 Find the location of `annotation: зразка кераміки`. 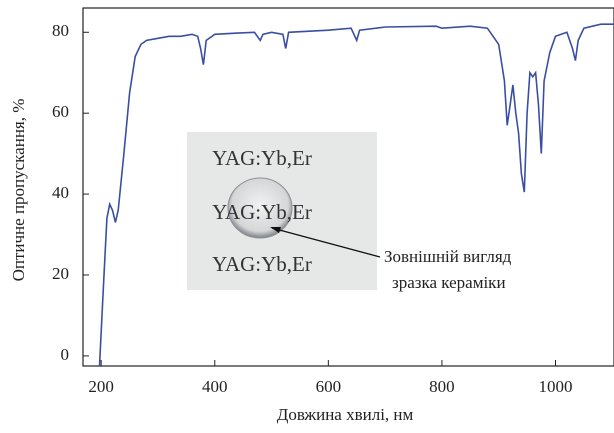

annotation: зразка кераміки is located at coordinates (449, 282).